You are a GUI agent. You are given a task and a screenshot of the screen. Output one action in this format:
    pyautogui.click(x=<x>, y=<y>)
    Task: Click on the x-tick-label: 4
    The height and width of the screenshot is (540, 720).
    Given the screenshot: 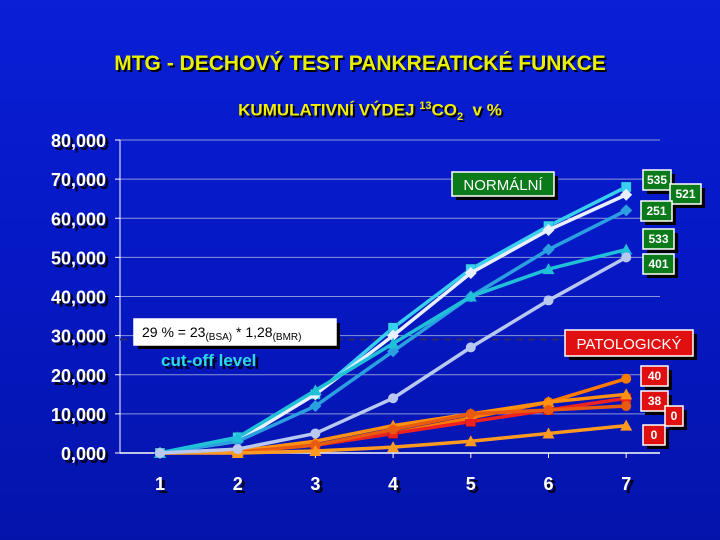 What is the action you would take?
    pyautogui.click(x=393, y=484)
    